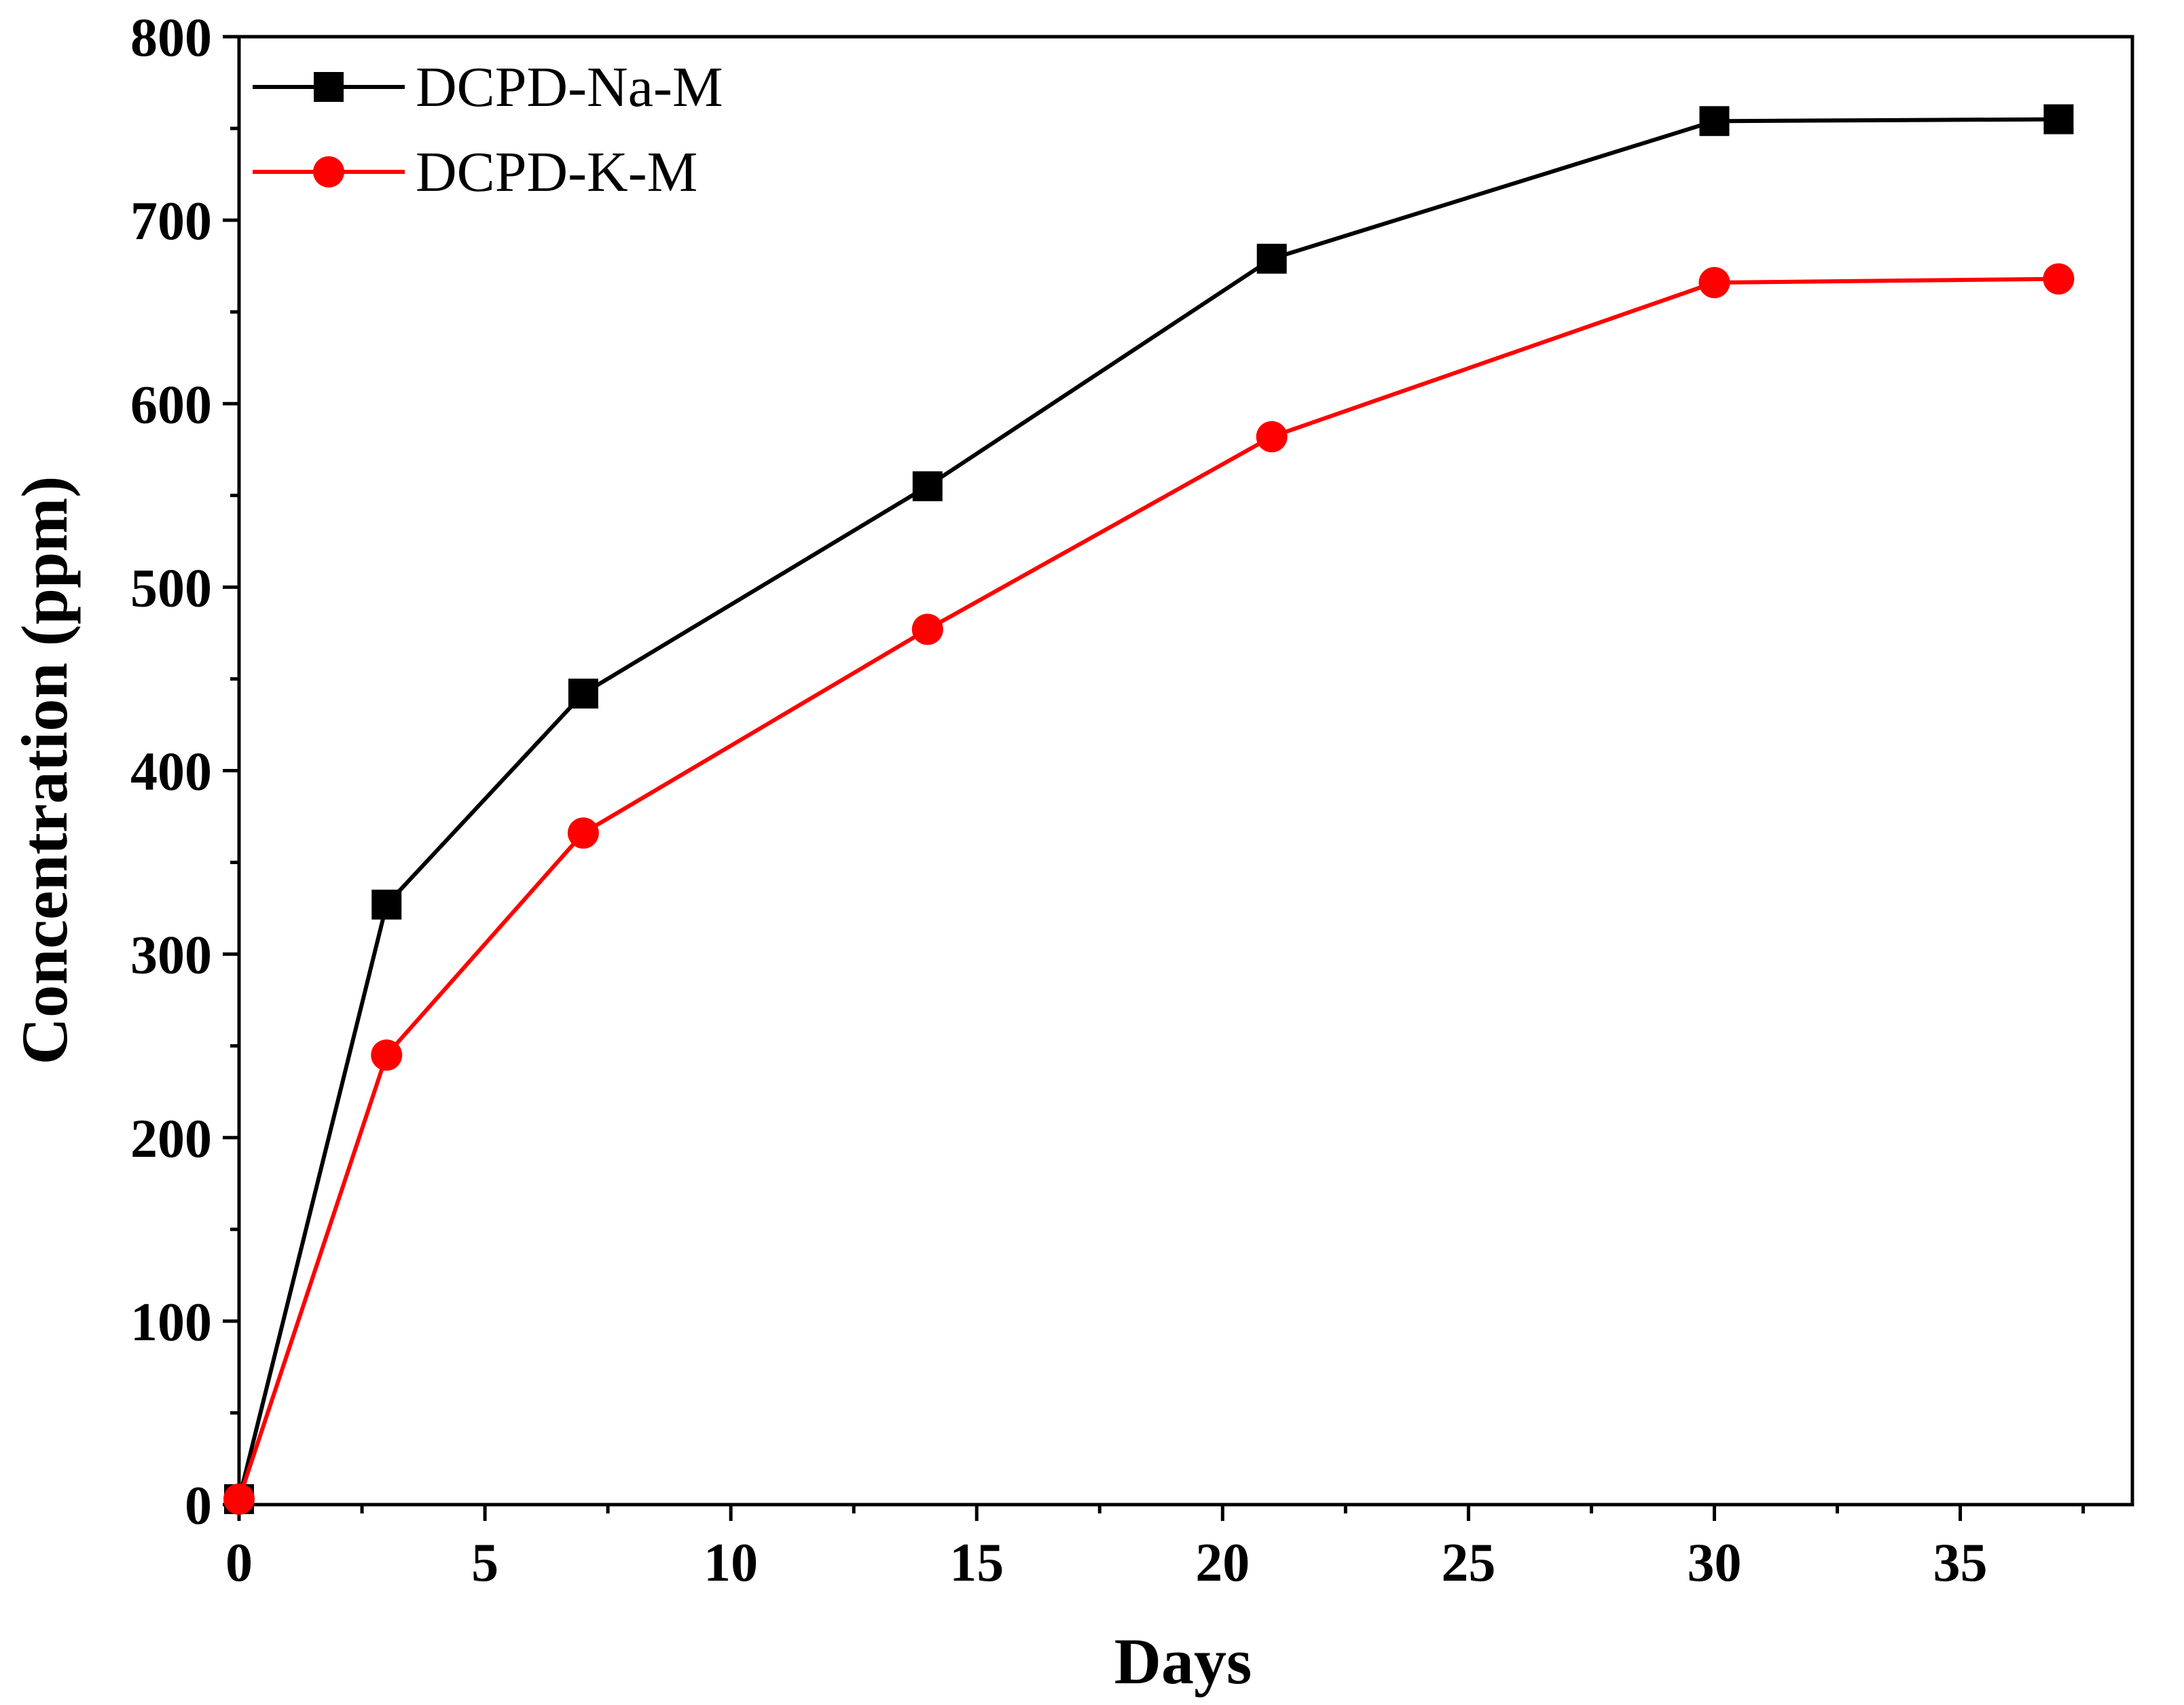 The height and width of the screenshot is (1705, 2184). Describe the element at coordinates (171, 1322) in the screenshot. I see `y-tick-label: 100` at that location.